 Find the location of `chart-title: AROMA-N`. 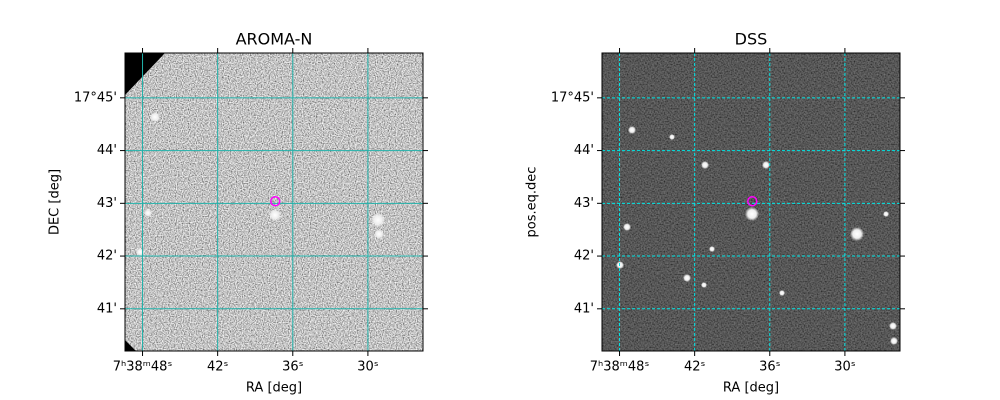

chart-title: AROMA-N is located at coordinates (274, 39).